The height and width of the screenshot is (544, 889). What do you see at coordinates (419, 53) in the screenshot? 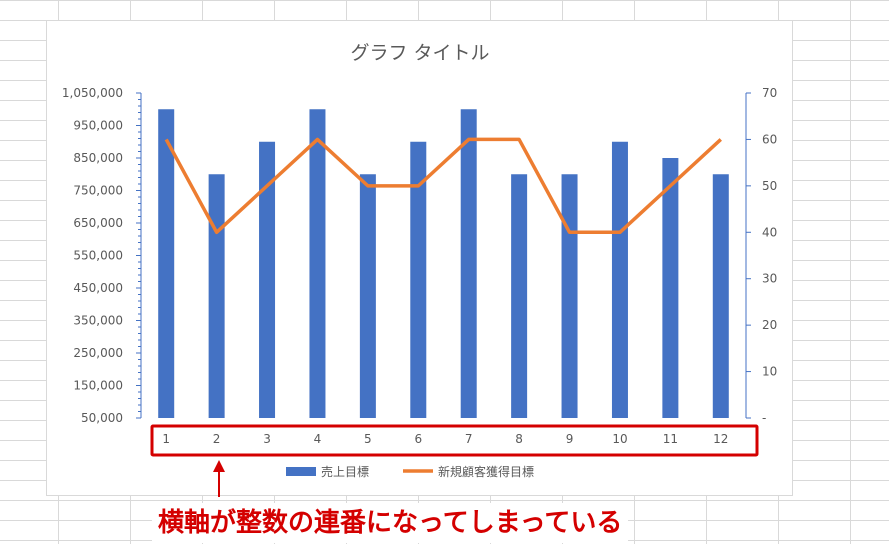
I see `chart-title: グラフ タイトル` at bounding box center [419, 53].